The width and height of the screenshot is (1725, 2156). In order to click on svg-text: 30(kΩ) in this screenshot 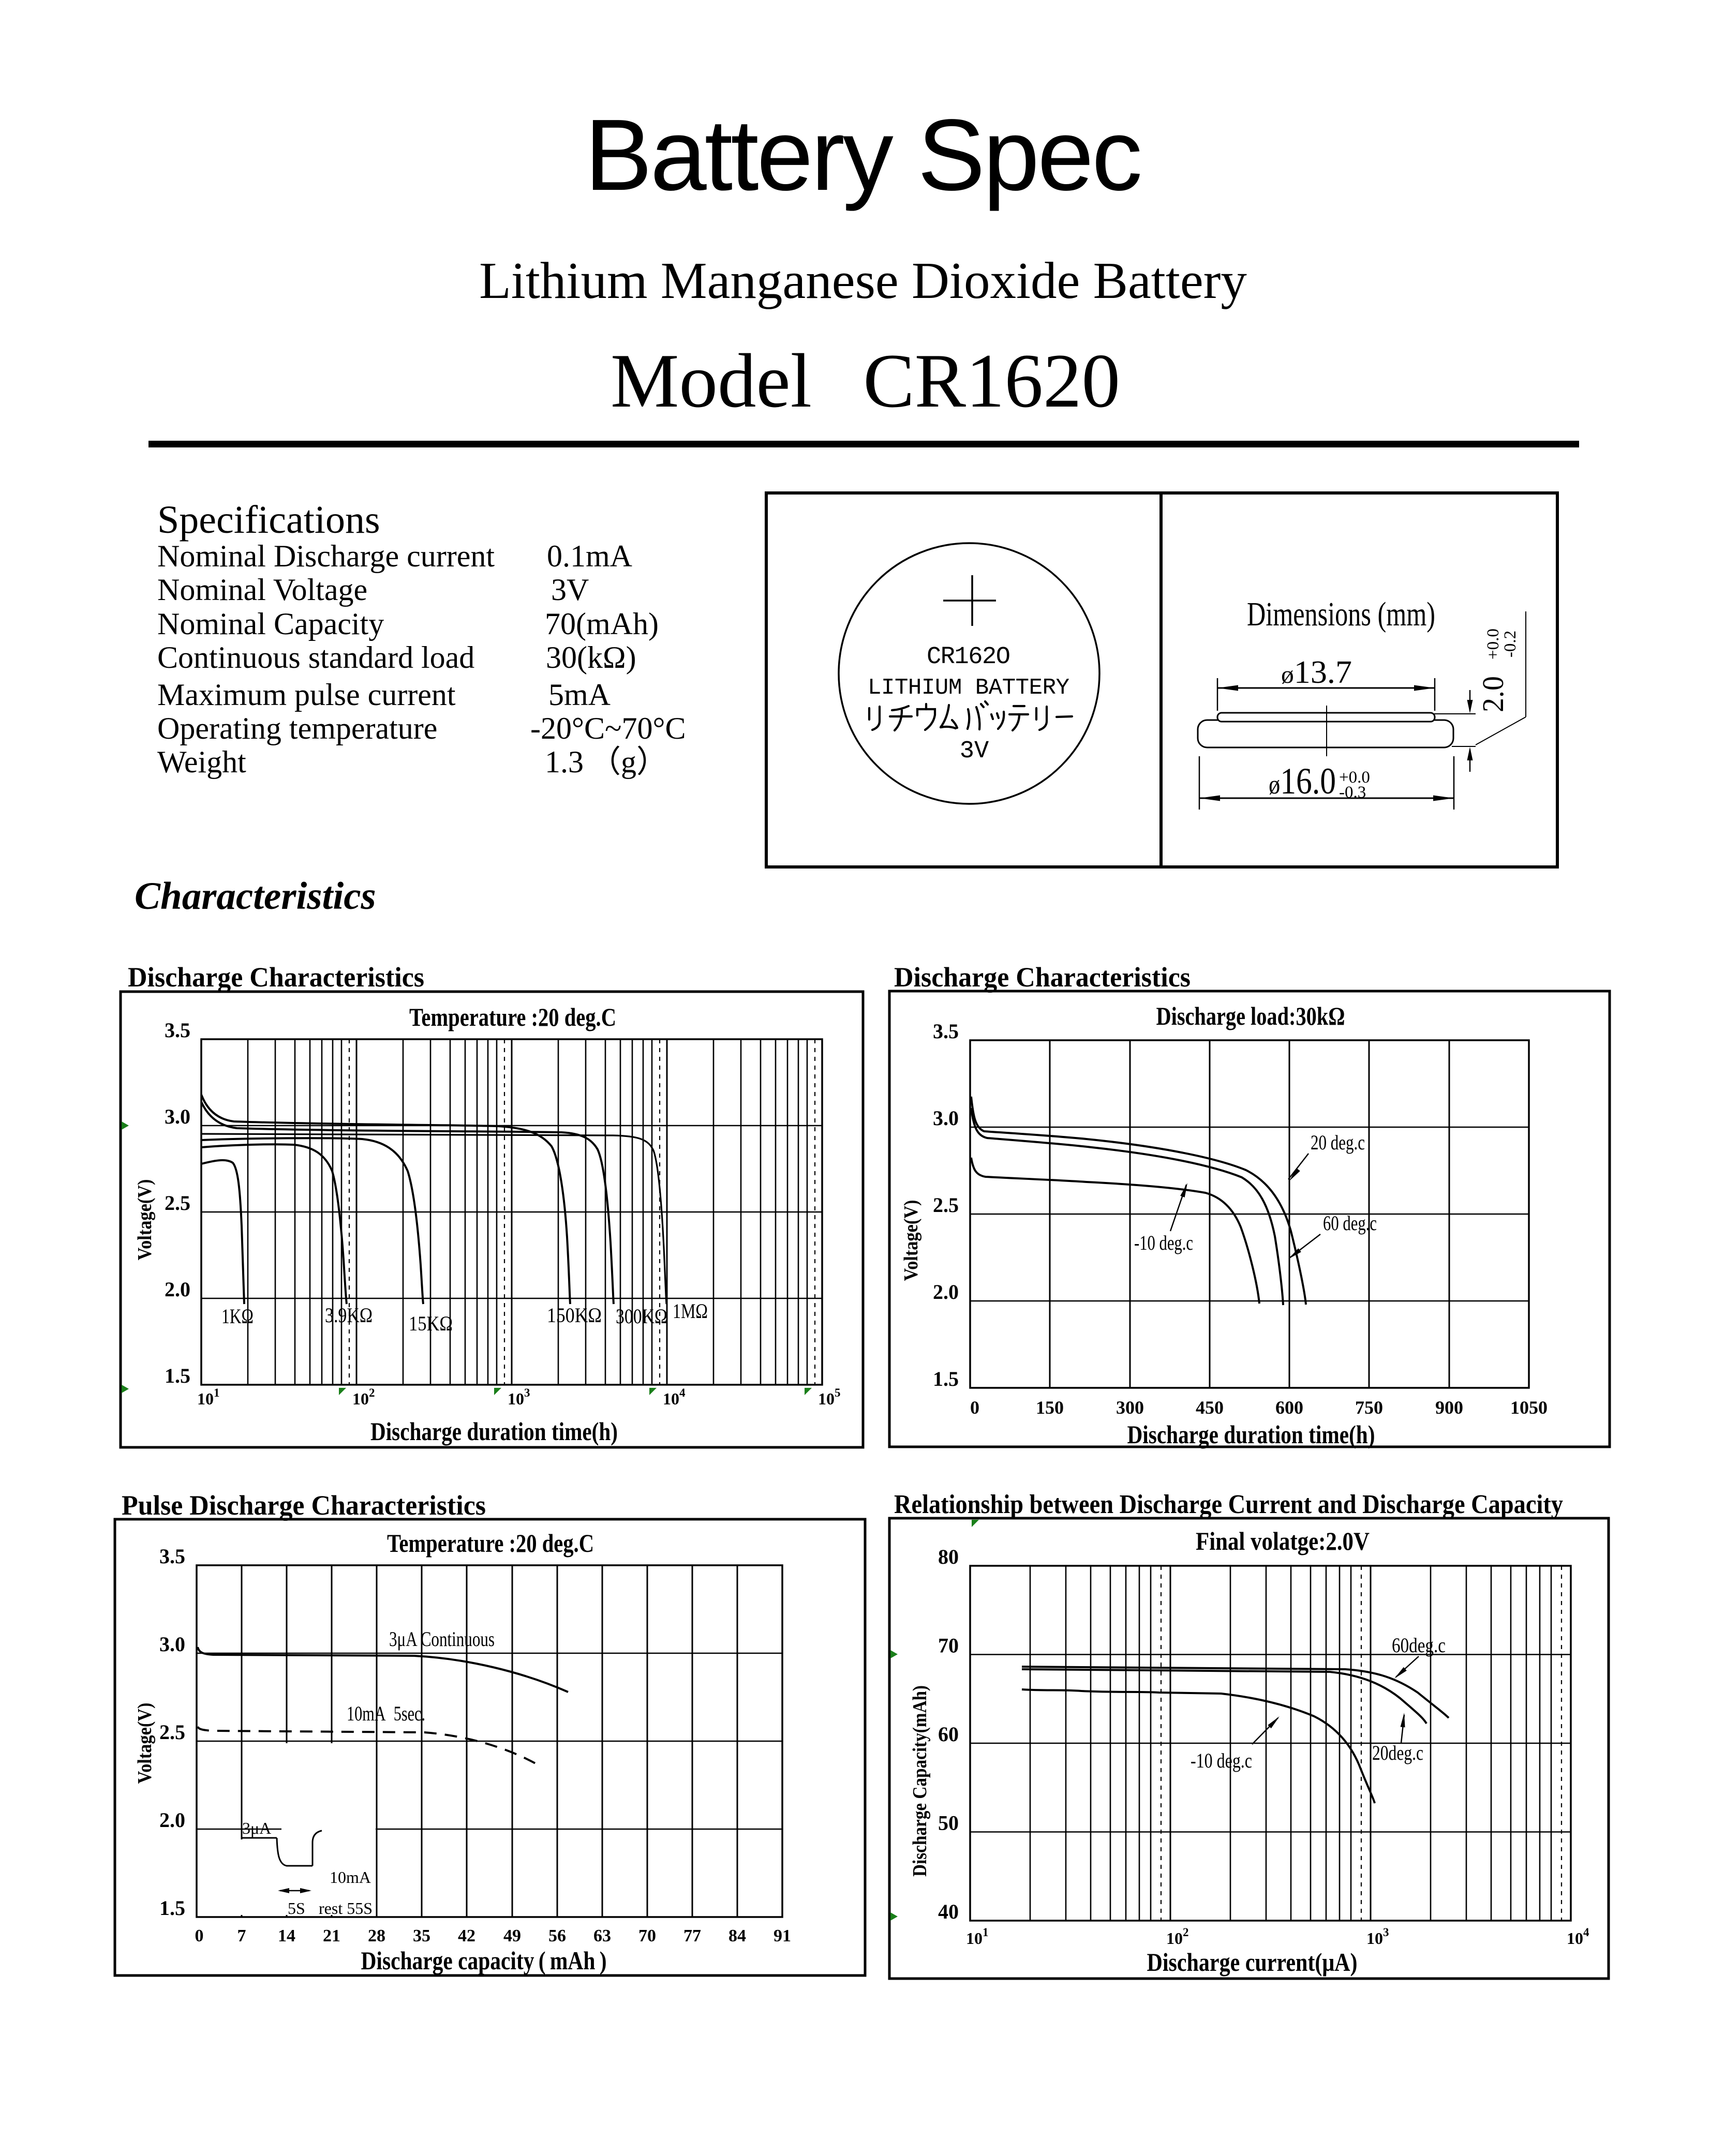, I will do `click(591, 657)`.